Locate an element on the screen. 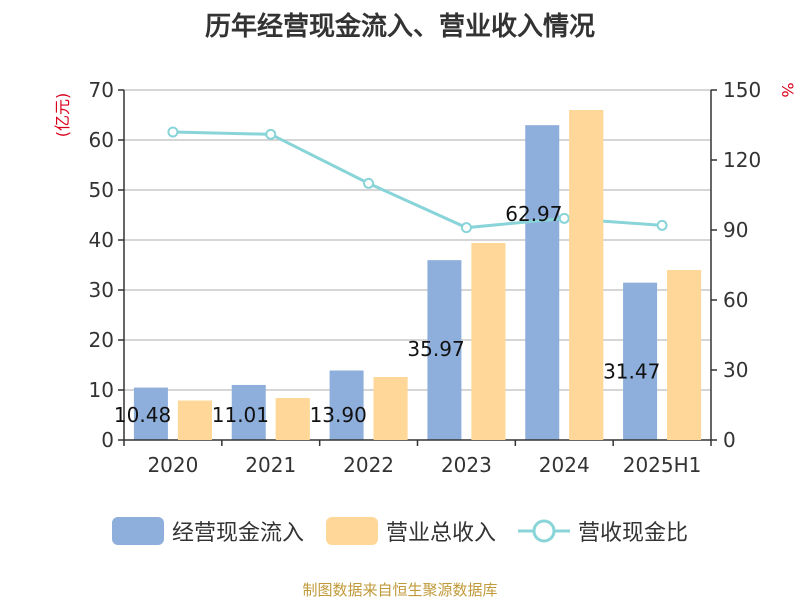 This screenshot has height=600, width=800. left-tick-label: 0 is located at coordinates (107, 440).